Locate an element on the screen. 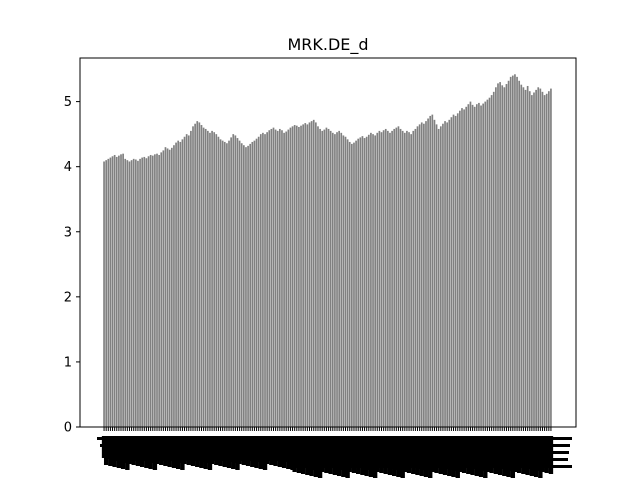 This screenshot has height=480, width=640. chart-title: MRK.DE_d is located at coordinates (327, 45).